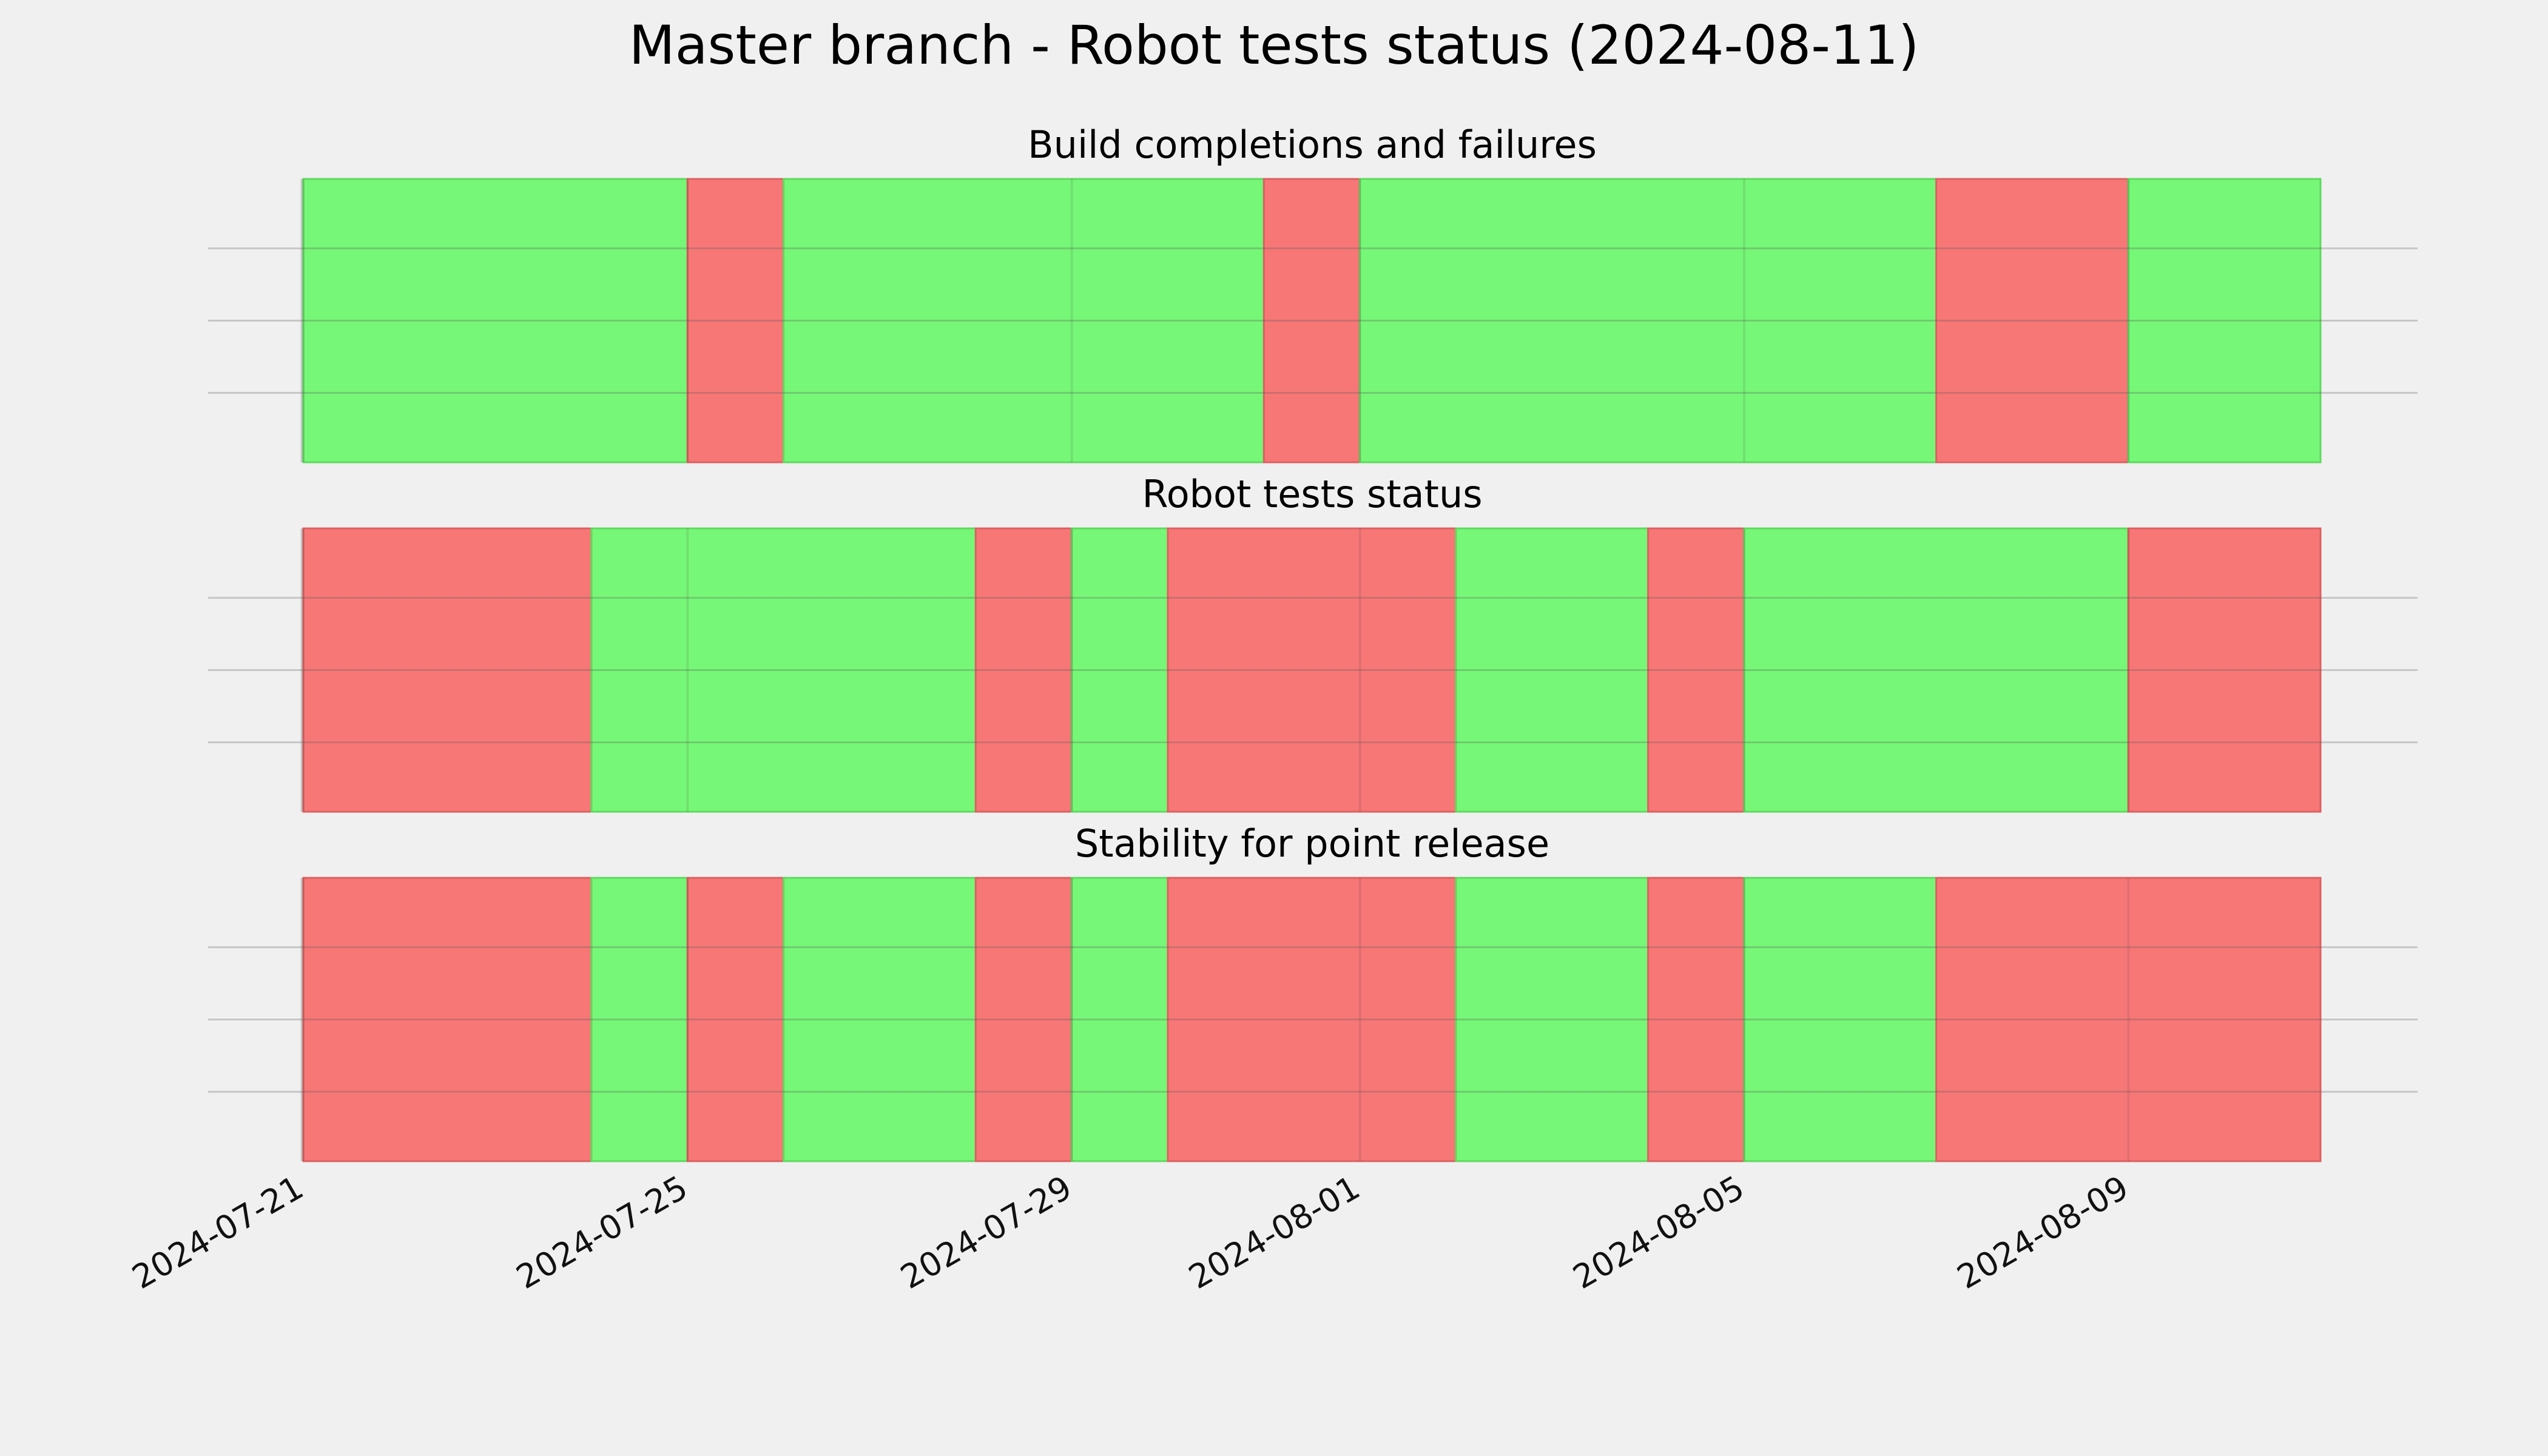 The width and height of the screenshot is (2548, 1456). I want to click on panel-title: Stability for point release, so click(1312, 843).